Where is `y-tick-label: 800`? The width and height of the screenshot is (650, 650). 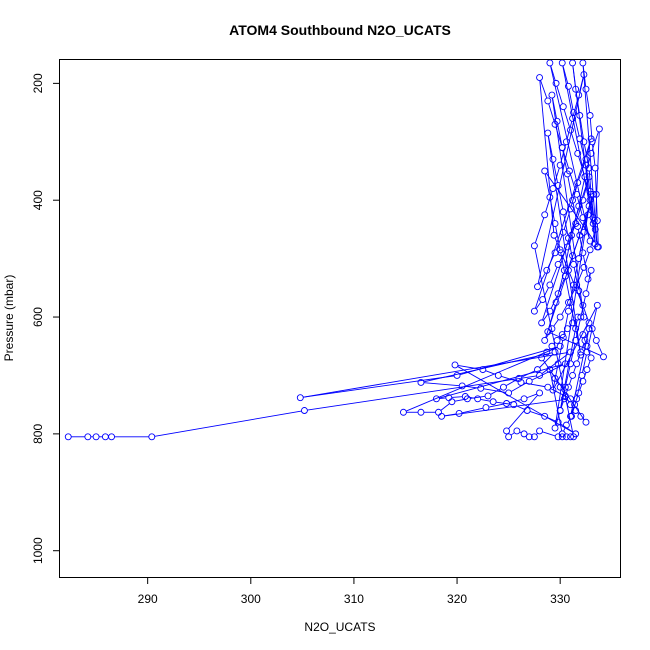
y-tick-label: 800 is located at coordinates (38, 434).